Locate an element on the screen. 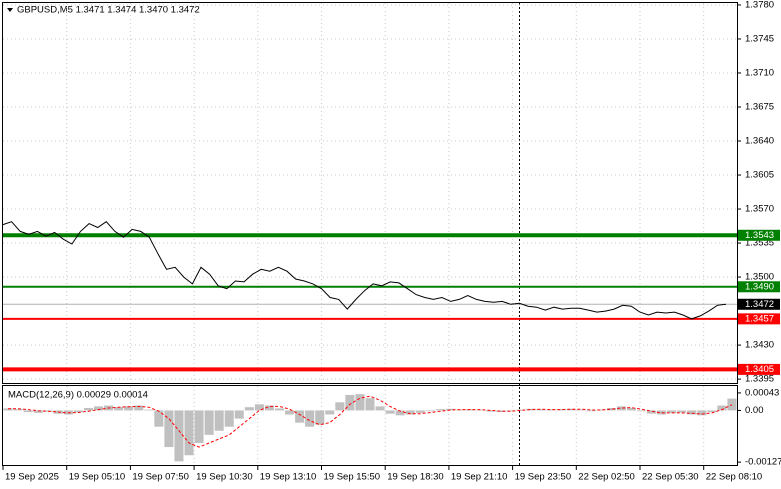 The height and width of the screenshot is (489, 781). last-price-label: 1.3472 is located at coordinates (759, 304).